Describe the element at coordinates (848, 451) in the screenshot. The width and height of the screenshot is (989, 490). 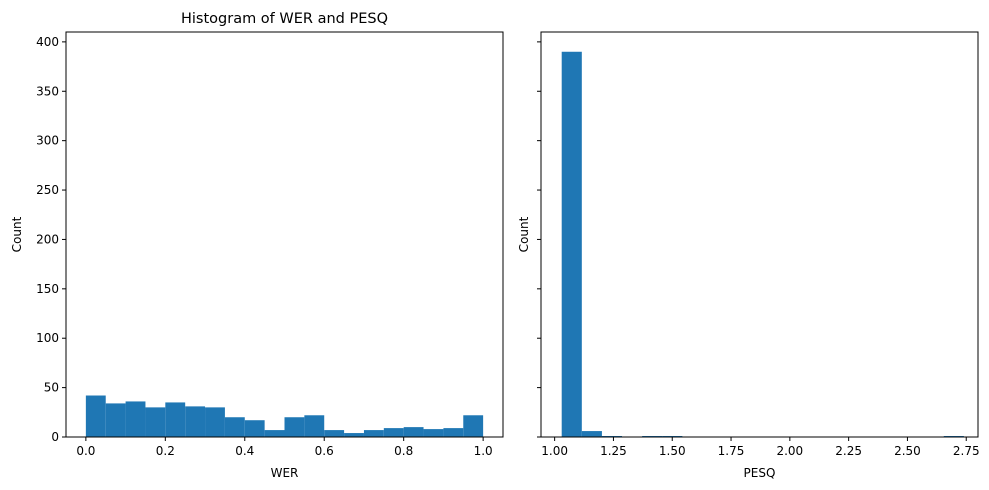
I see `pesq-x-tick-label: 2.25` at that location.